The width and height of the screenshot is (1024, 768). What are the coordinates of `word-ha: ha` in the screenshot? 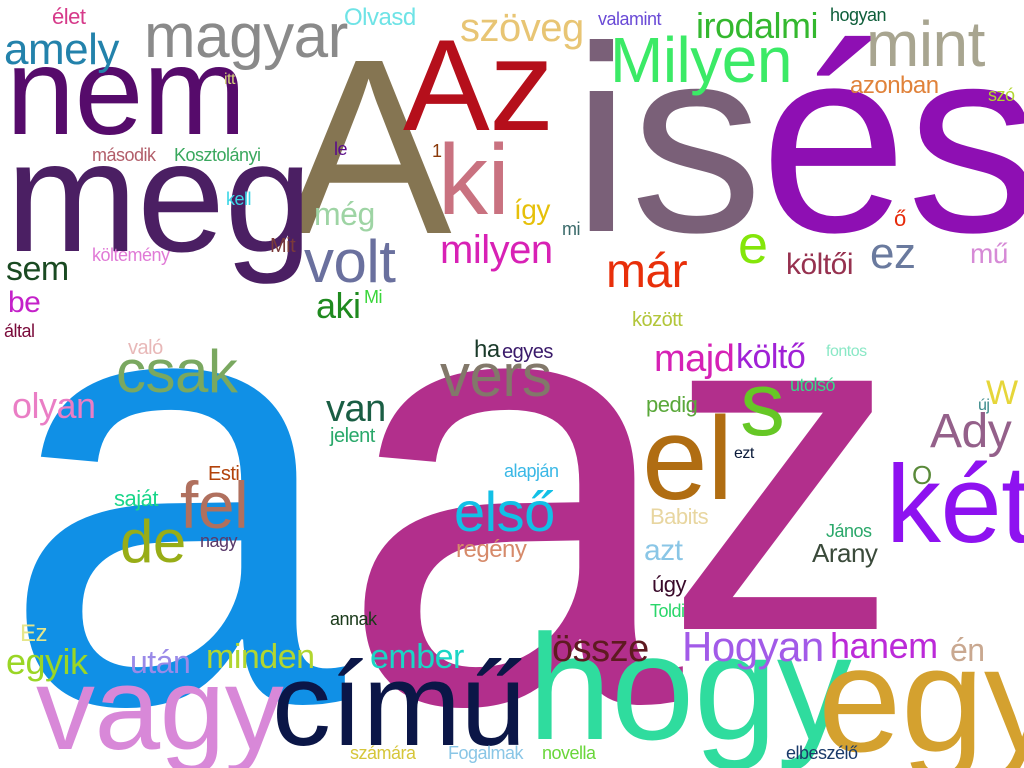 It's located at (487, 349).